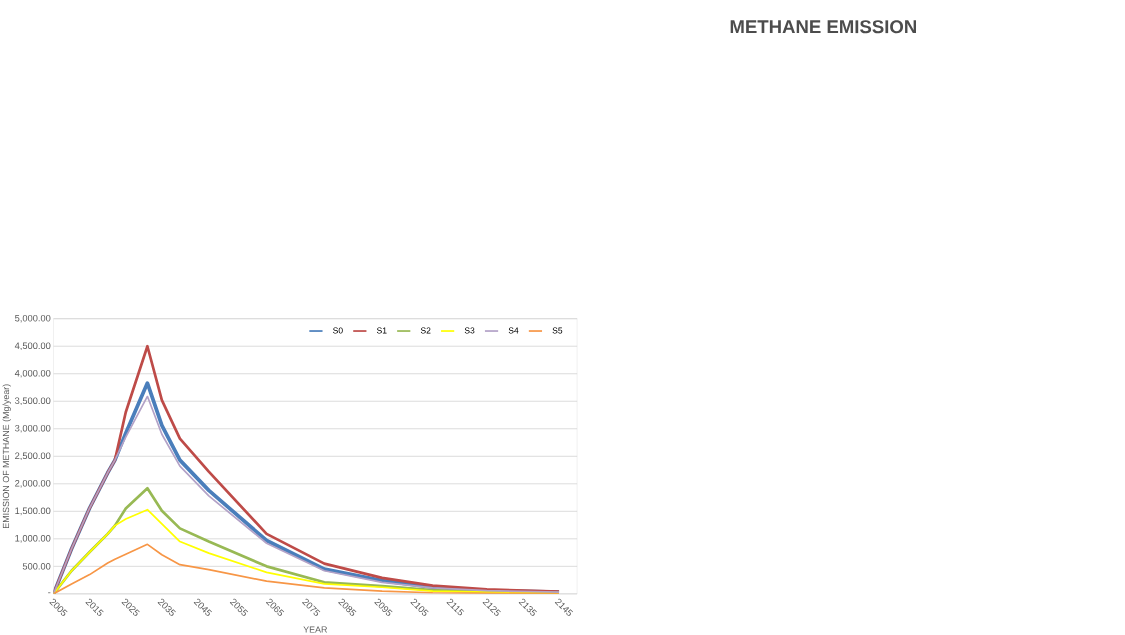 The height and width of the screenshot is (635, 1125). Describe the element at coordinates (338, 330) in the screenshot. I see `legend-label: S0` at that location.